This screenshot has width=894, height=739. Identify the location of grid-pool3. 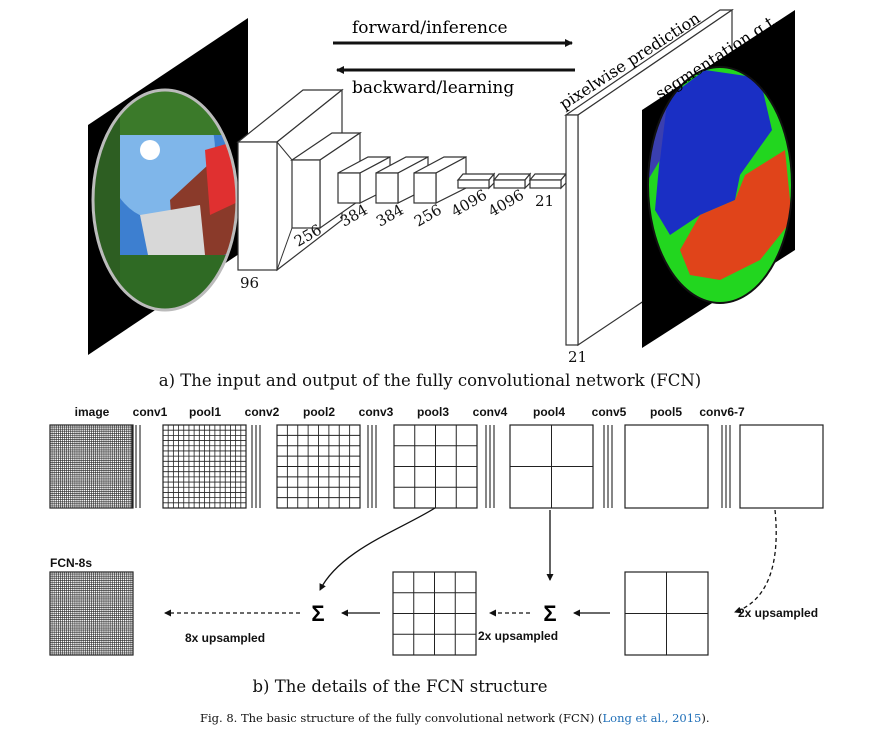
(435, 466).